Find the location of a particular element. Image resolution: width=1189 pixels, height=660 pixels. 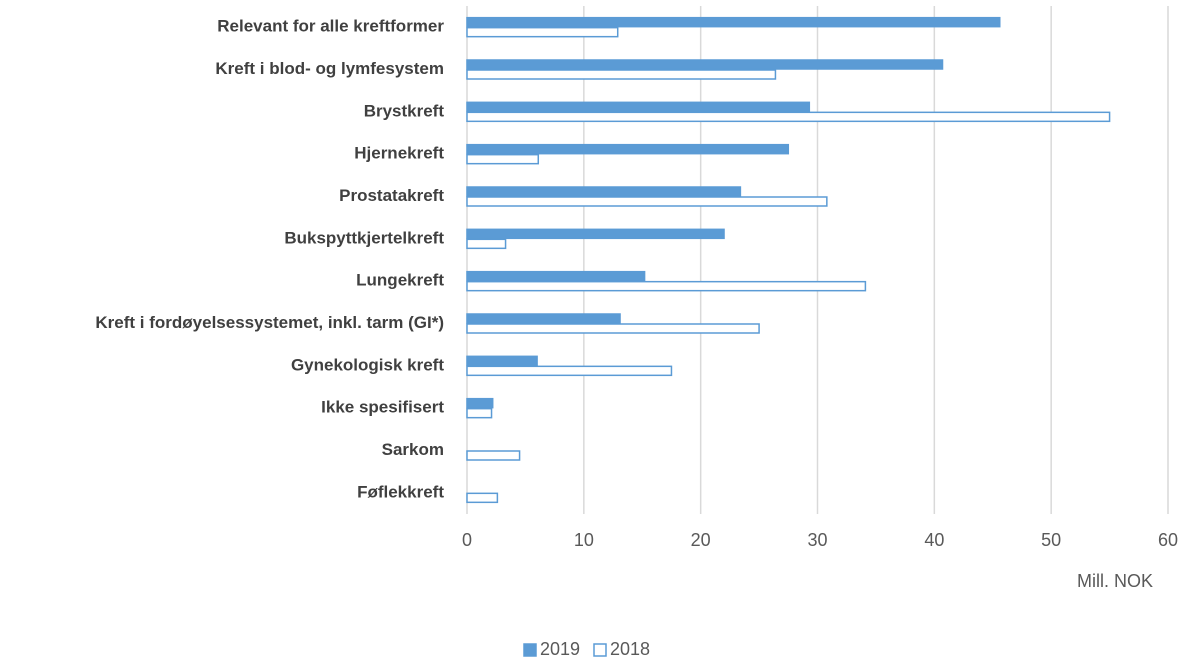

x-tick-label: 0 is located at coordinates (467, 540).